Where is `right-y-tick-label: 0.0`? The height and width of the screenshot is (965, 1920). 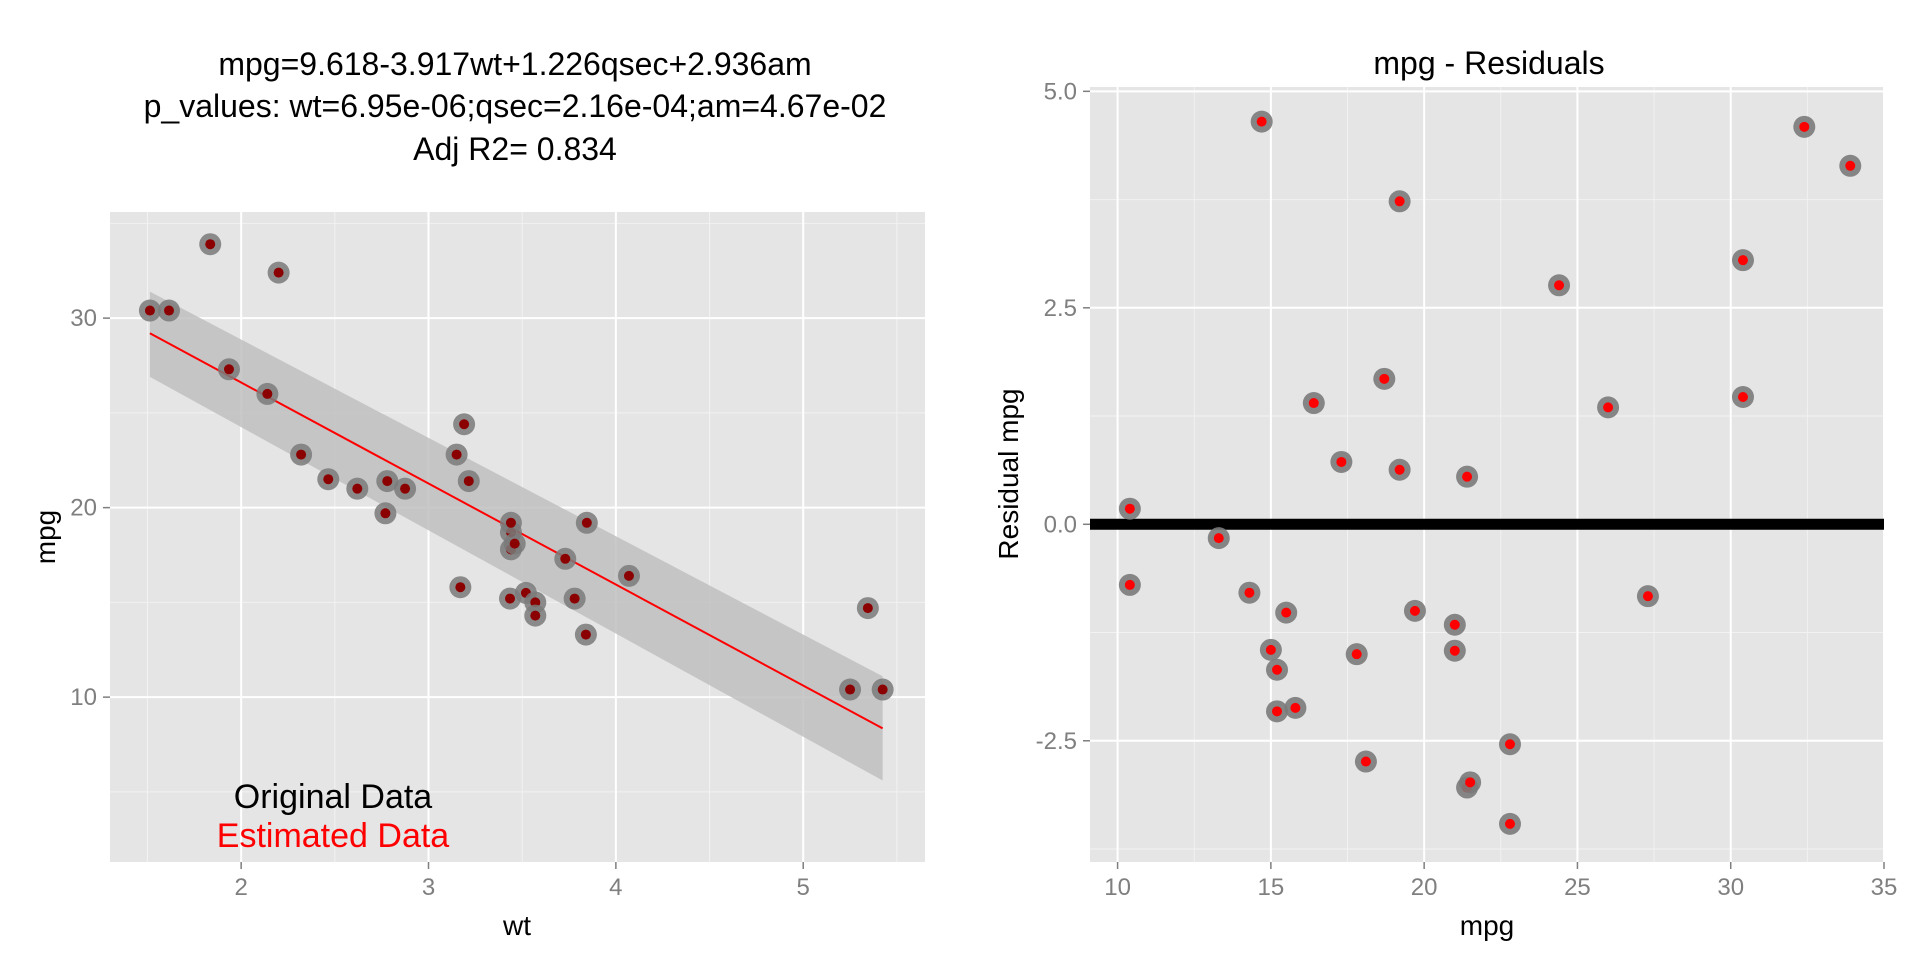 right-y-tick-label: 0.0 is located at coordinates (1060, 524).